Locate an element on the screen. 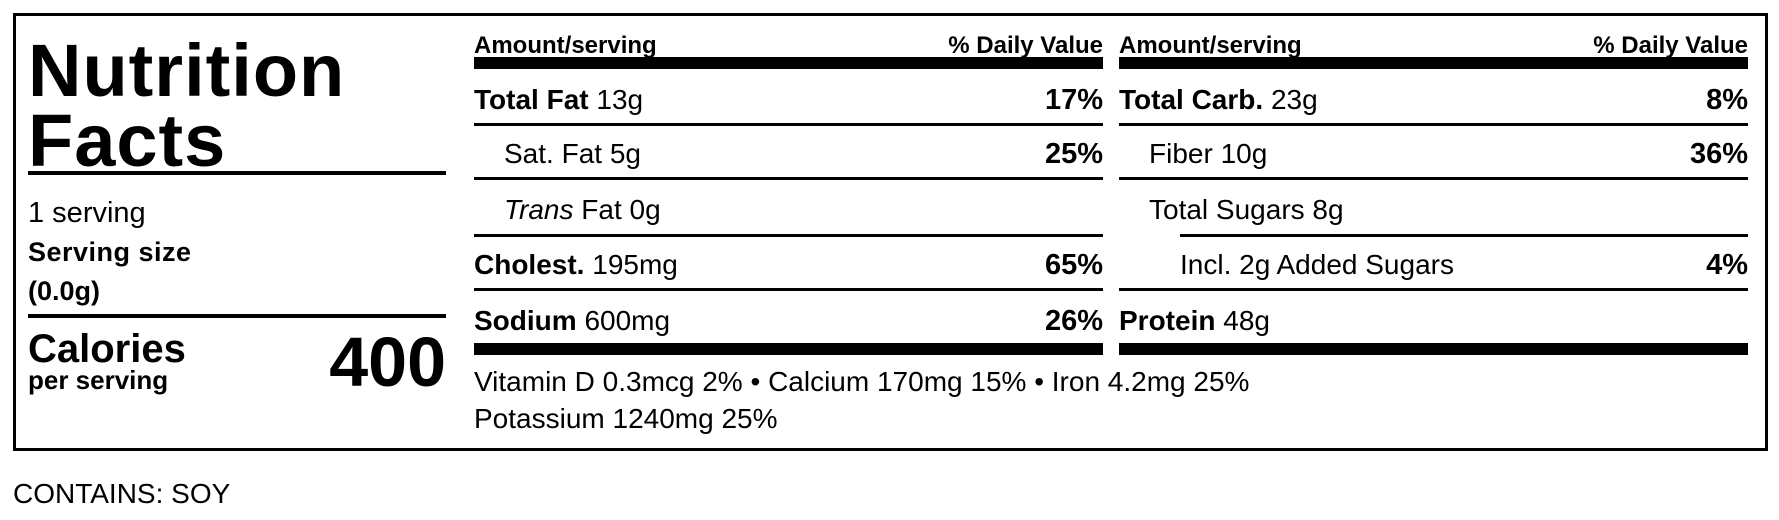 This screenshot has height=520, width=1779. serving-size-label: Serving size is located at coordinates (110, 252).